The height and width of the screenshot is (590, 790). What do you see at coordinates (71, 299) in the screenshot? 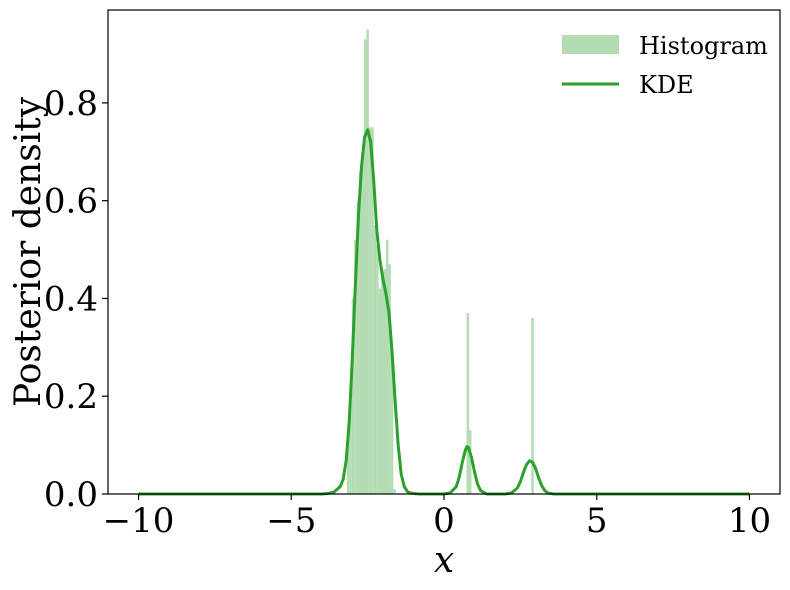
I see `y-tick-label: 0.4` at bounding box center [71, 299].